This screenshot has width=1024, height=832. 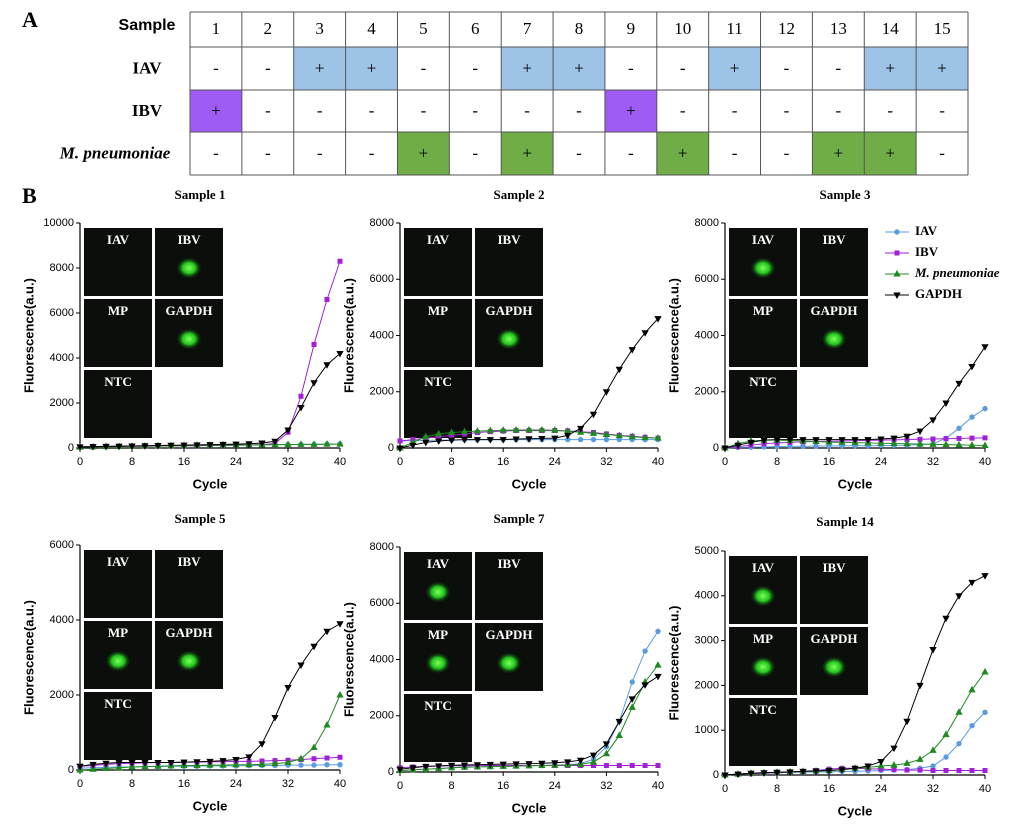 What do you see at coordinates (147, 110) in the screenshot?
I see `row-label: IBV` at bounding box center [147, 110].